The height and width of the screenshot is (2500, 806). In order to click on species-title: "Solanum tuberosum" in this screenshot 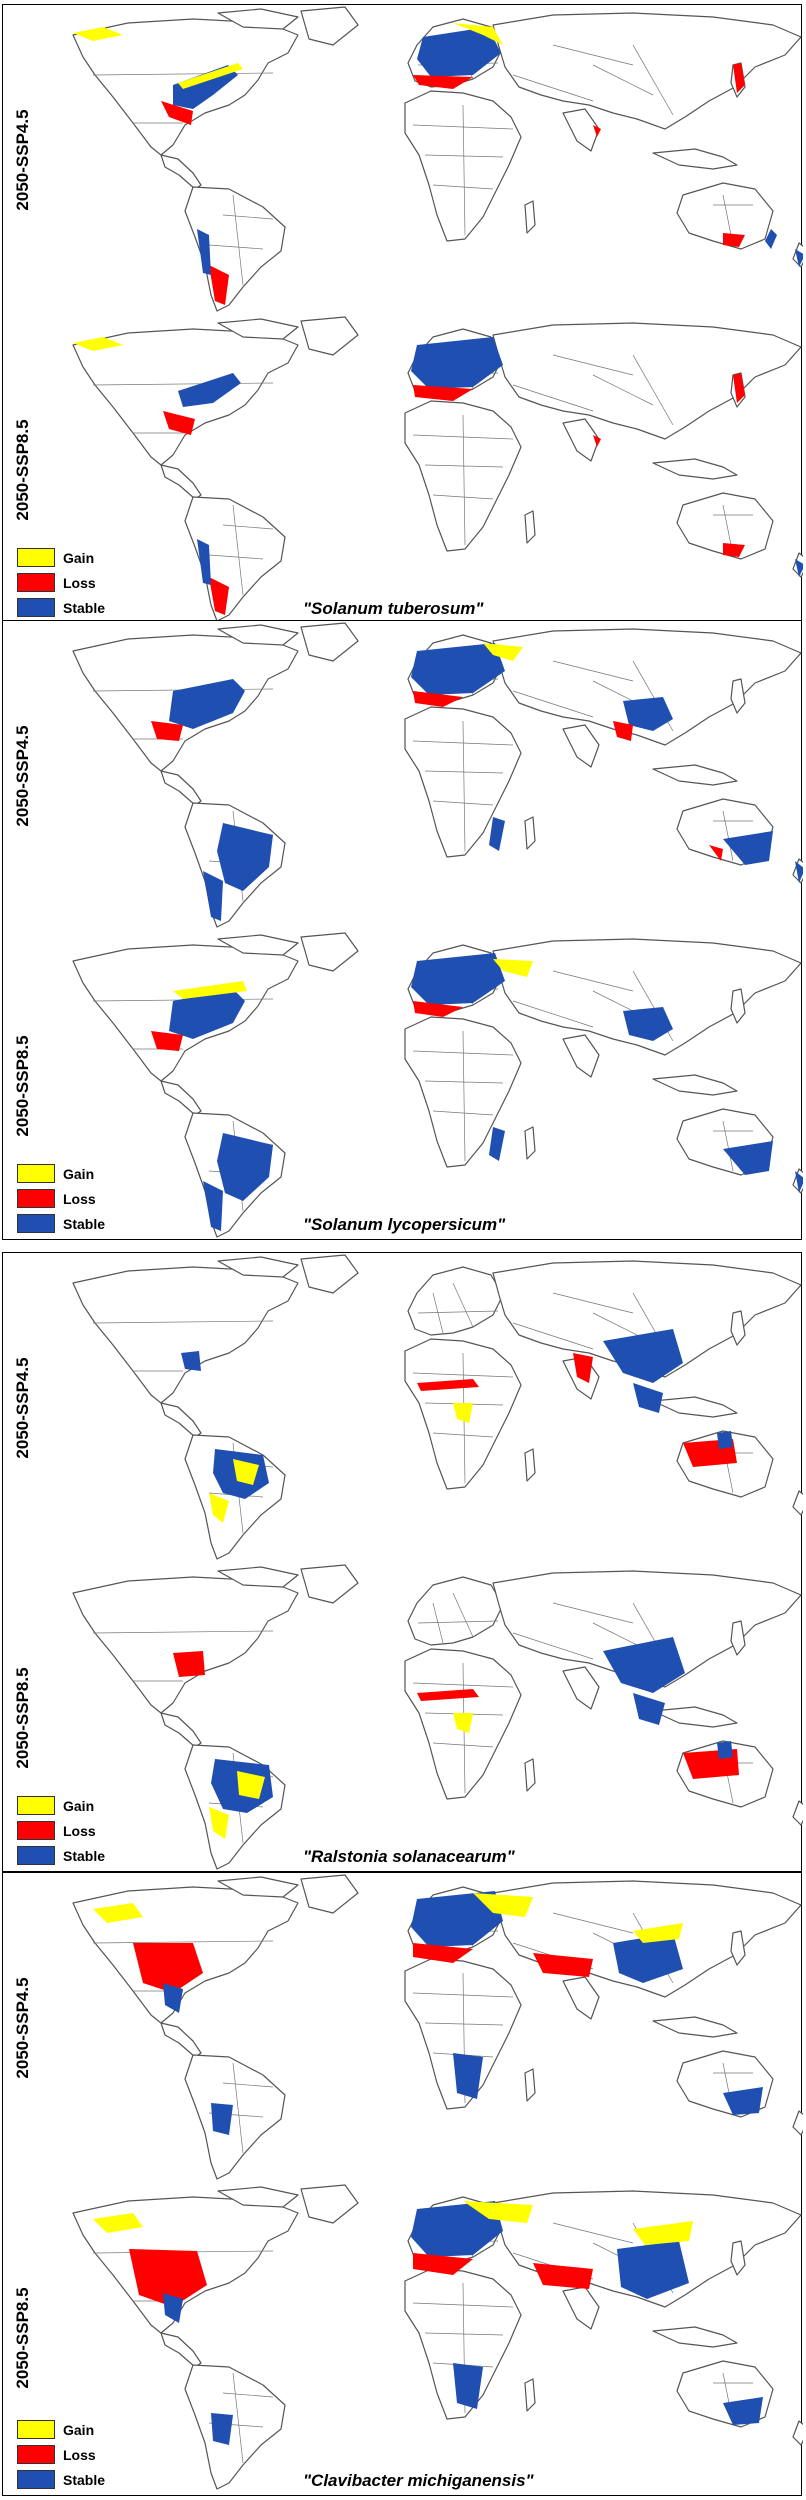, I will do `click(393, 608)`.